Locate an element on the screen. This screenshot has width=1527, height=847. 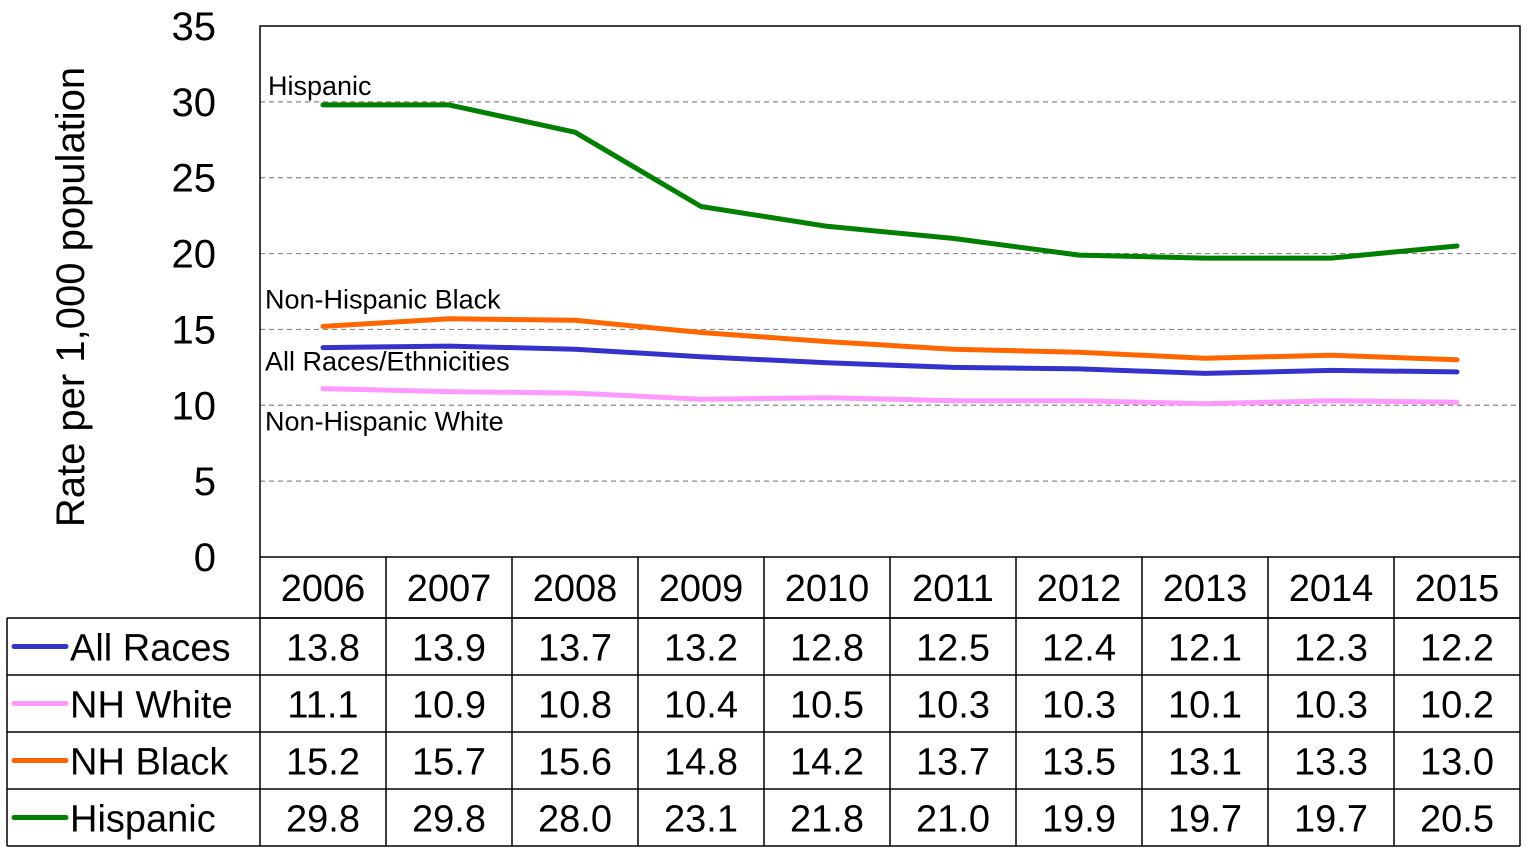
table-row-label: Hispanic is located at coordinates (143, 820).